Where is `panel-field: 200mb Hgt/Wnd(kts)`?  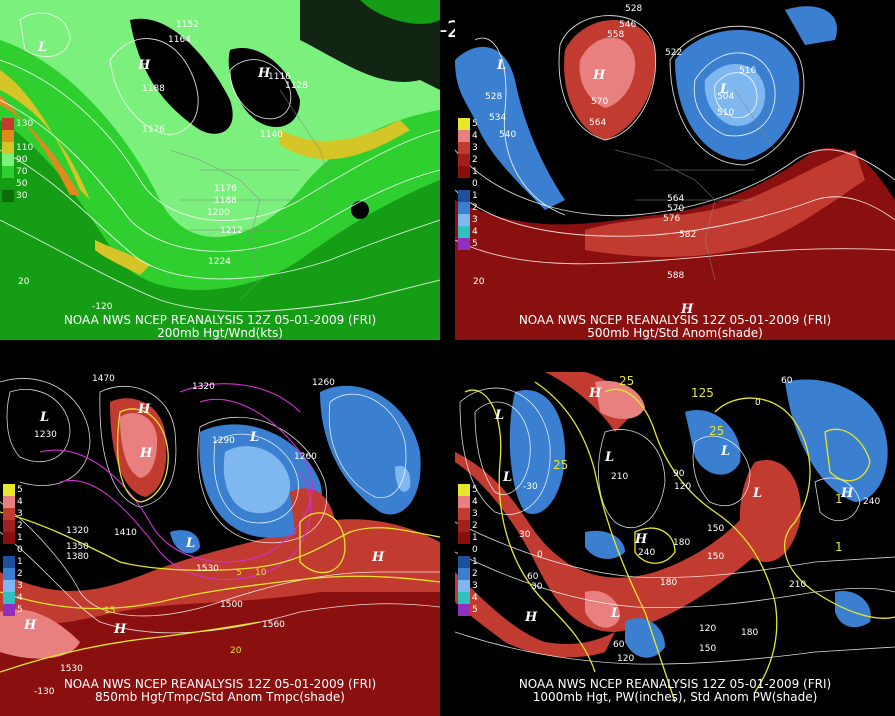 panel-field: 200mb Hgt/Wnd(kts) is located at coordinates (220, 333).